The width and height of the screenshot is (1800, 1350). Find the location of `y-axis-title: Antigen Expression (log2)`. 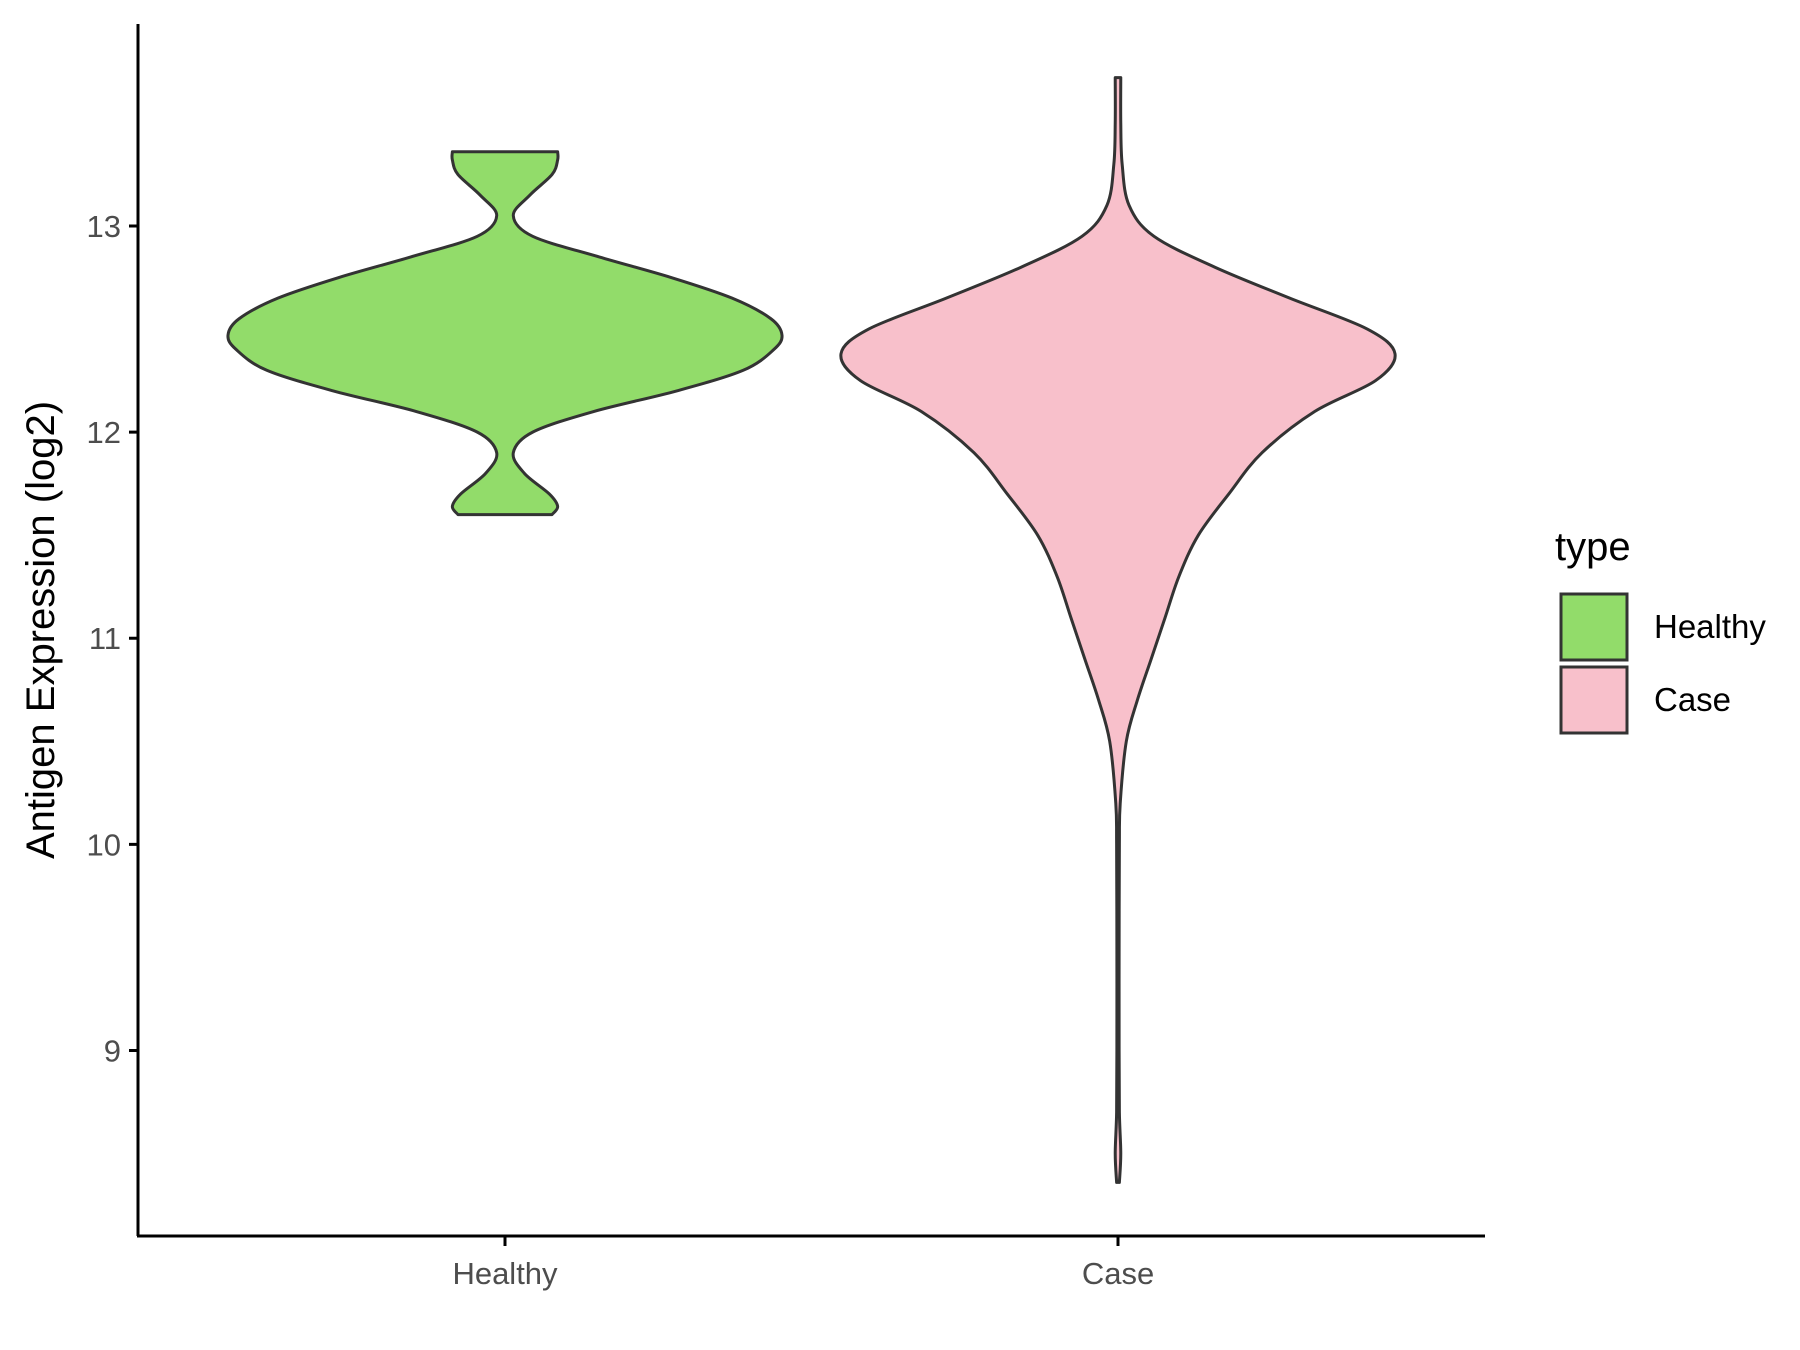

y-axis-title: Antigen Expression (log2) is located at coordinates (41, 630).